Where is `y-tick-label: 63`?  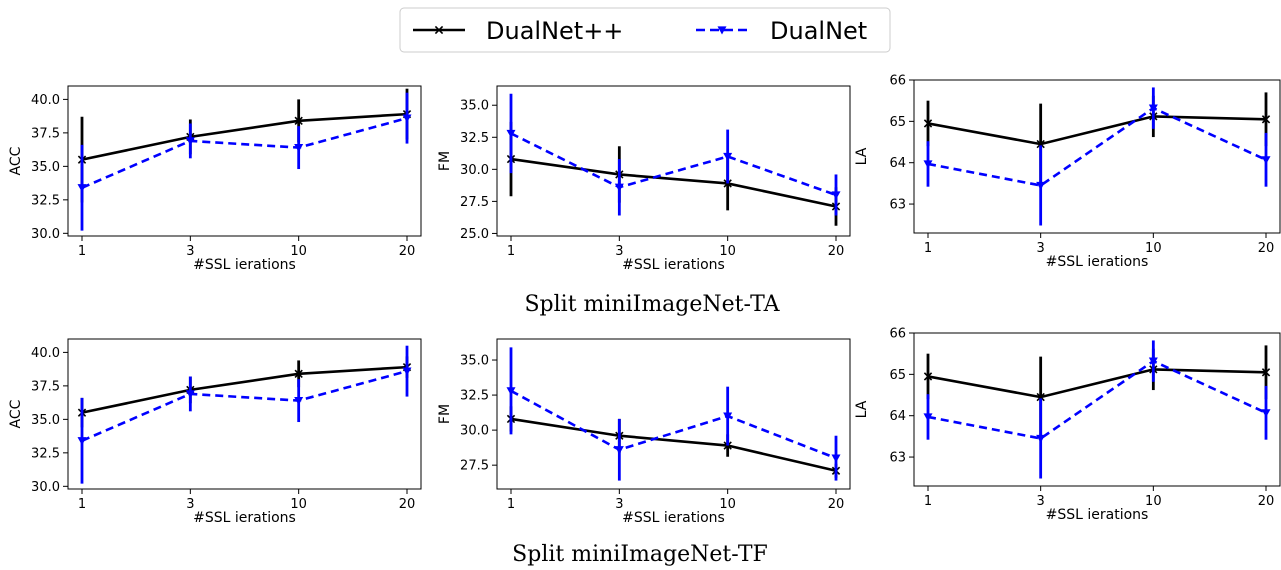 y-tick-label: 63 is located at coordinates (897, 458).